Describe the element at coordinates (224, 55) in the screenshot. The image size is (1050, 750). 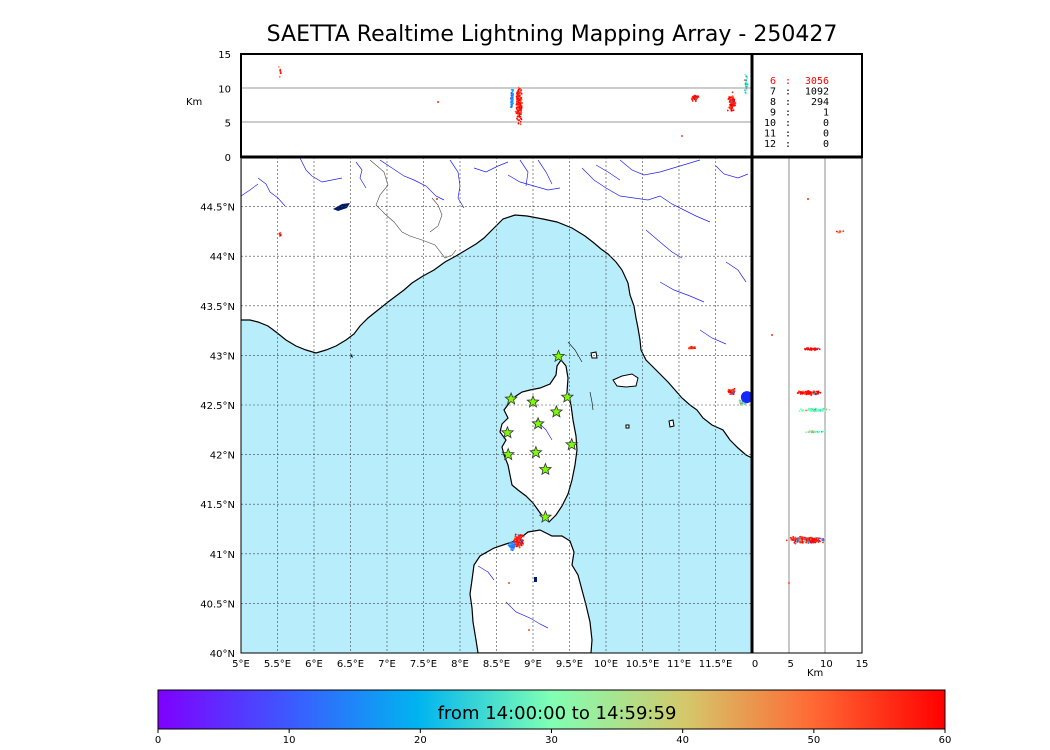
I see `top-altitude-tick: 15` at that location.